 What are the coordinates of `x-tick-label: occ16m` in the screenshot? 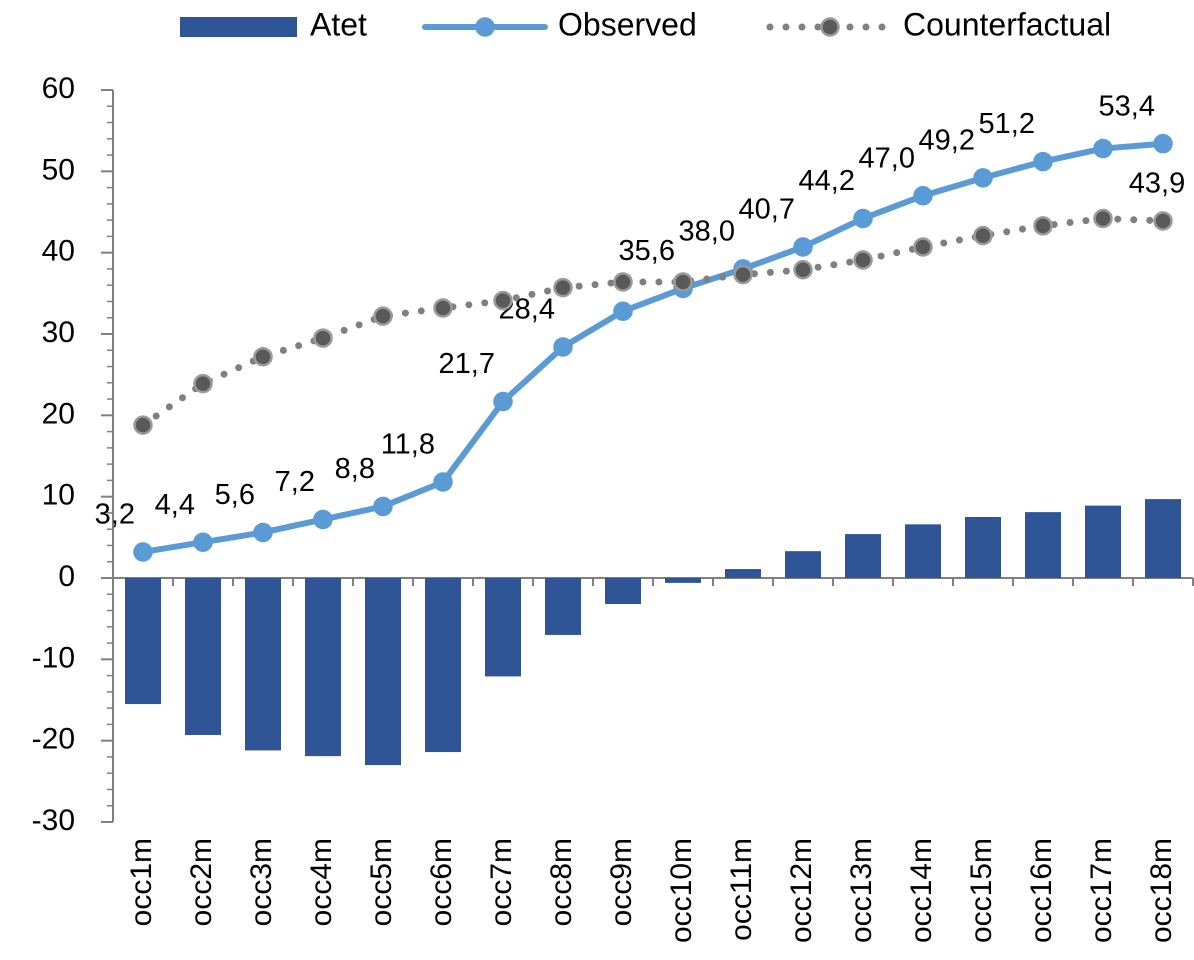 It's located at (1041, 890).